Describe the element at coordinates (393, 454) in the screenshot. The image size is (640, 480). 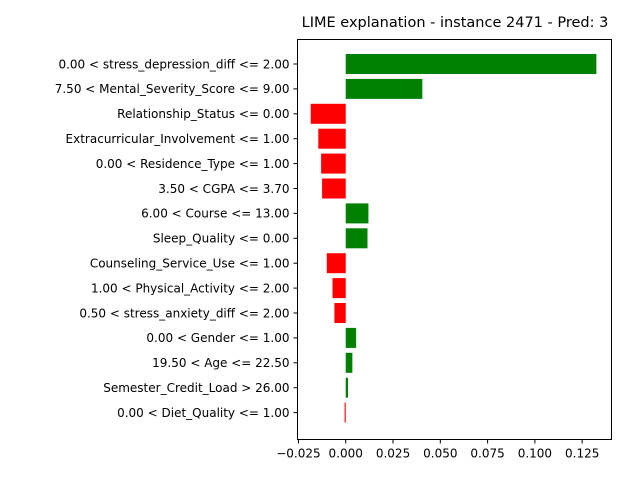
I see `x-tick-label-2: 0.025` at that location.